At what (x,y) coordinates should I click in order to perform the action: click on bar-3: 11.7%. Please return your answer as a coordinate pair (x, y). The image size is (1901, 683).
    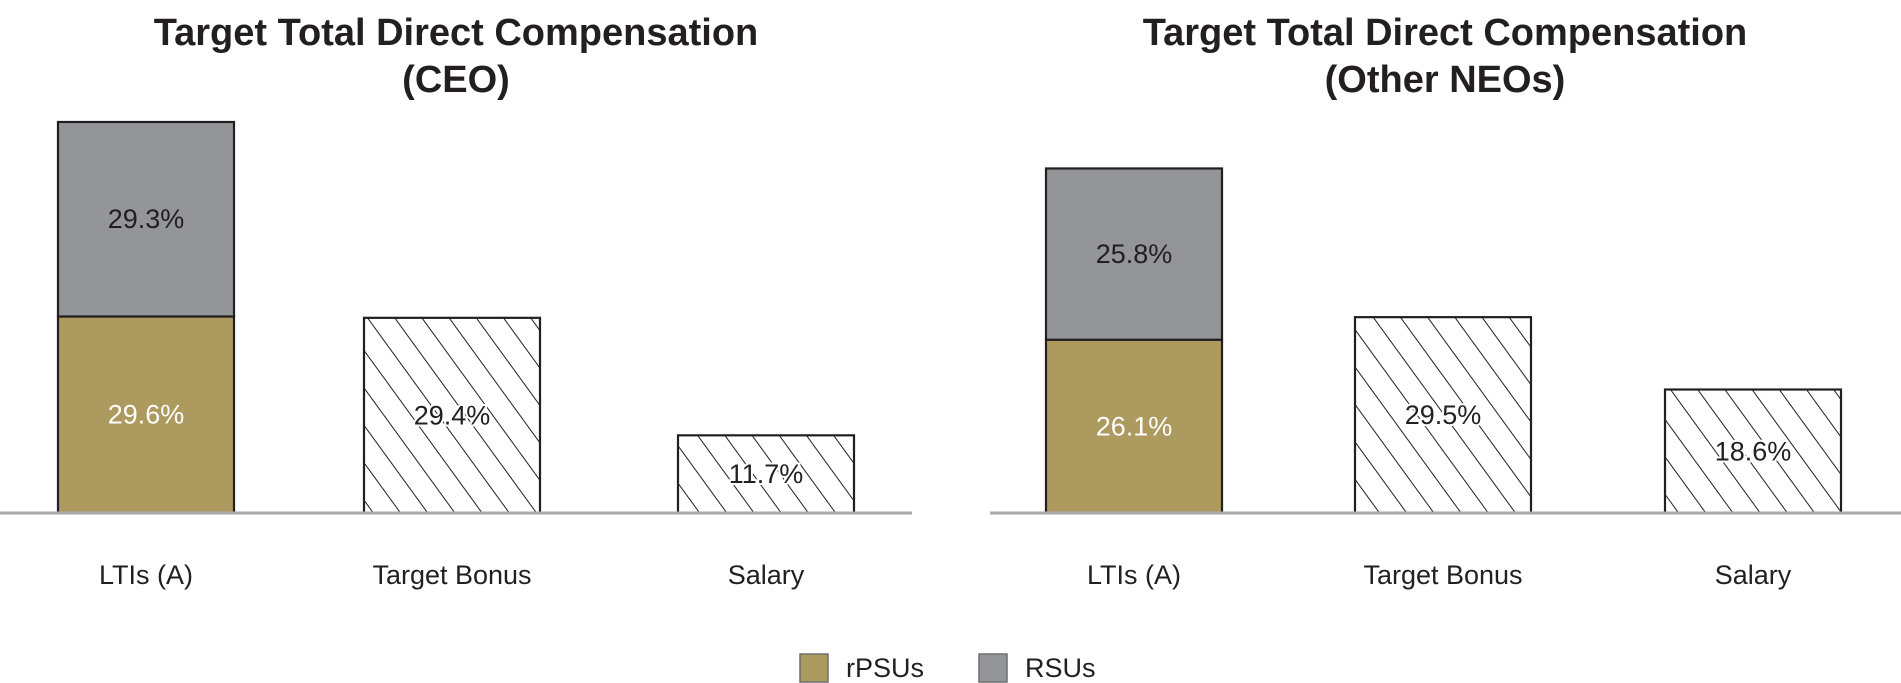
    Looking at the image, I should click on (766, 474).